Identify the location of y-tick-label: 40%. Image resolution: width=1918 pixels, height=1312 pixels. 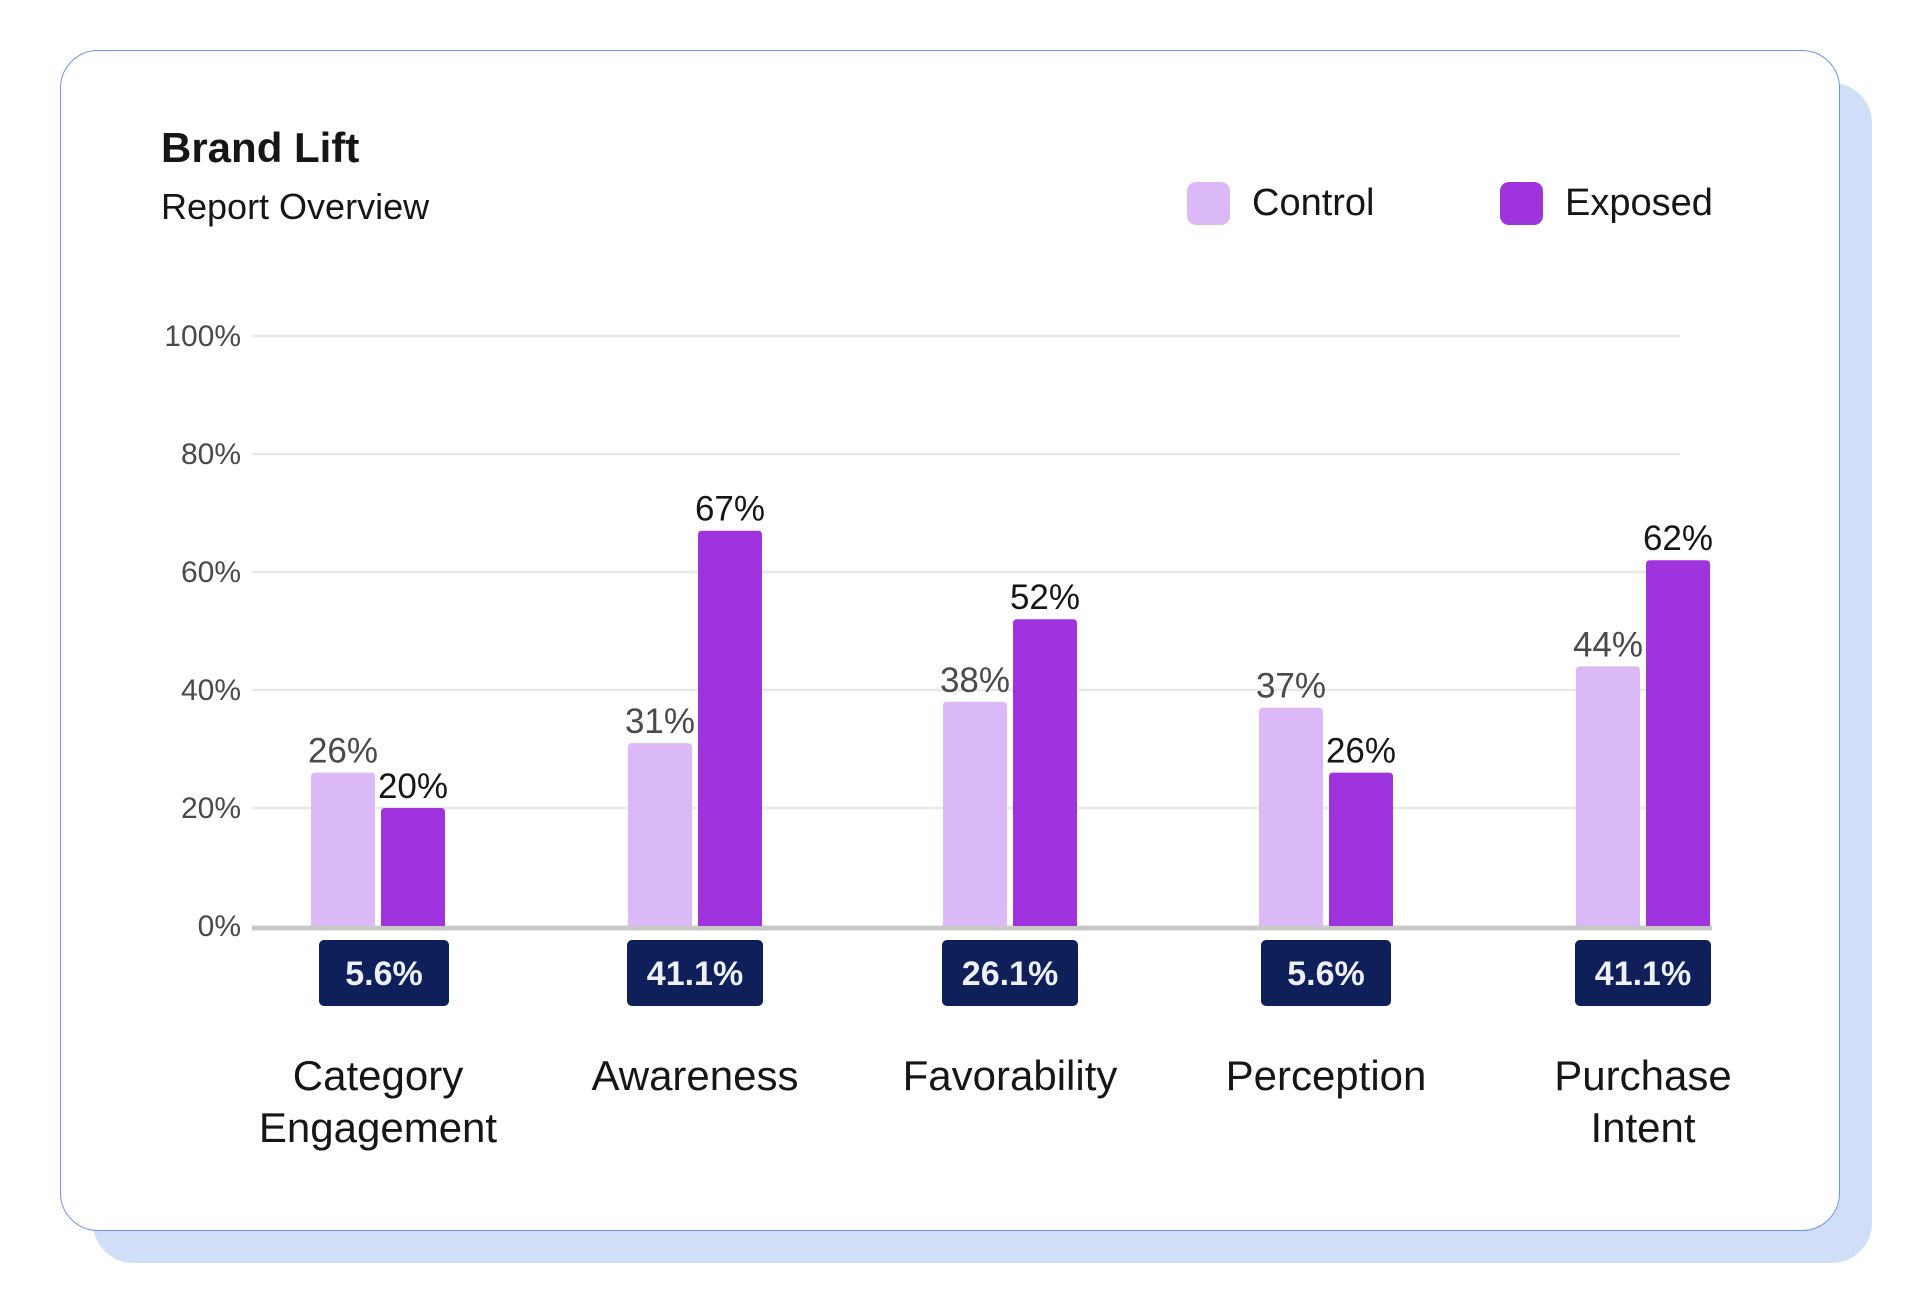
(211, 690).